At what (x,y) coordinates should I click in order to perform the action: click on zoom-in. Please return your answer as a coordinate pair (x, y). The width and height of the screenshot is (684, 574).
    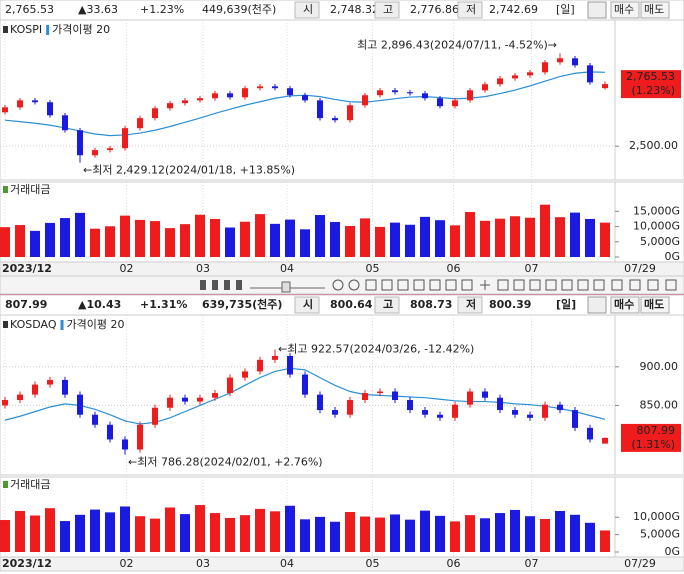
    Looking at the image, I should click on (354, 285).